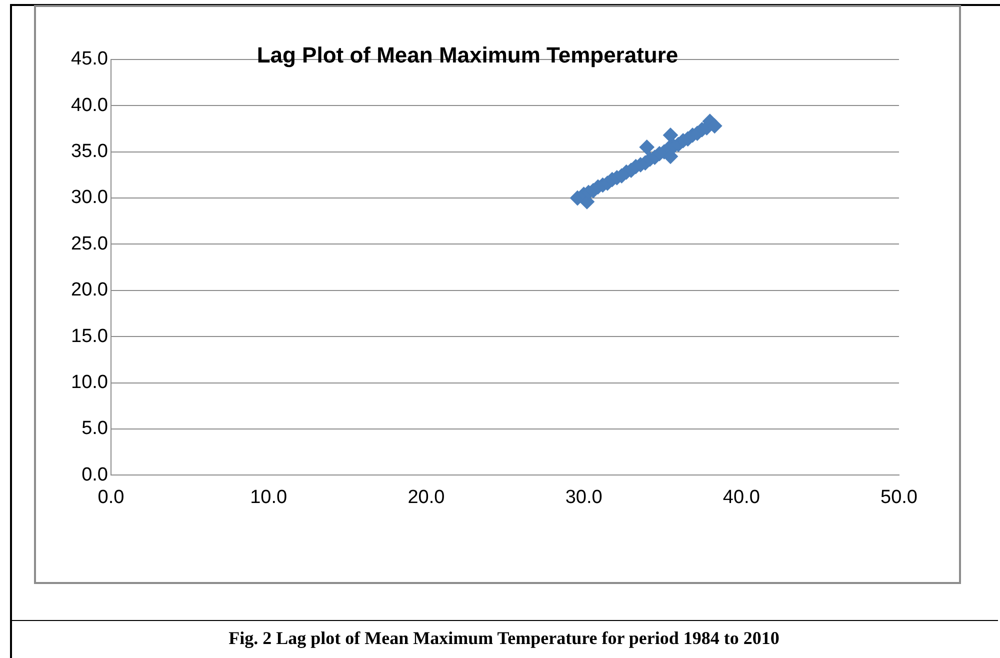 This screenshot has height=658, width=1000. I want to click on y-tick-label: 15.0, so click(89, 336).